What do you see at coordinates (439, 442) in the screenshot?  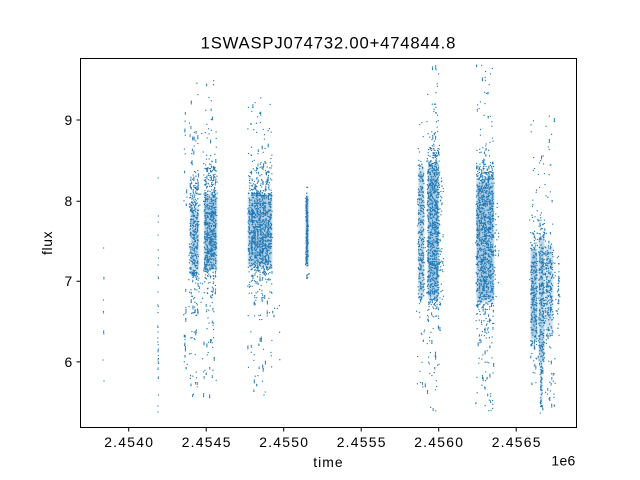 I see `svg-text: 2.4560` at bounding box center [439, 442].